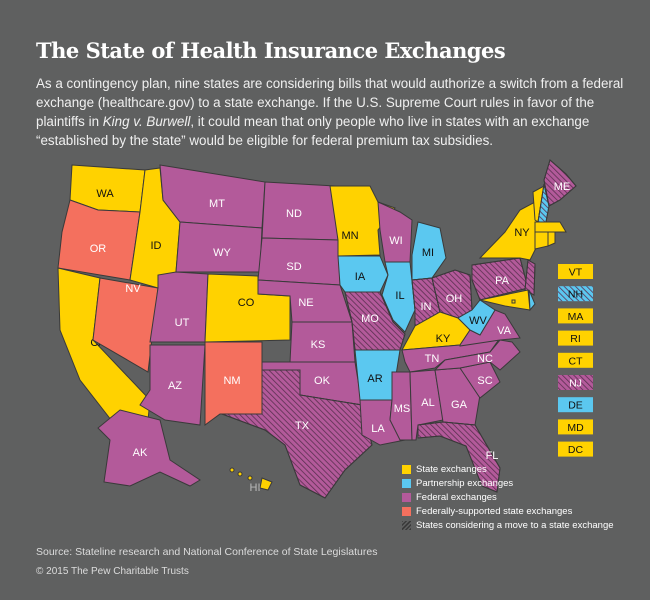 Image resolution: width=650 pixels, height=600 pixels. I want to click on state-label-nd: ND, so click(294, 214).